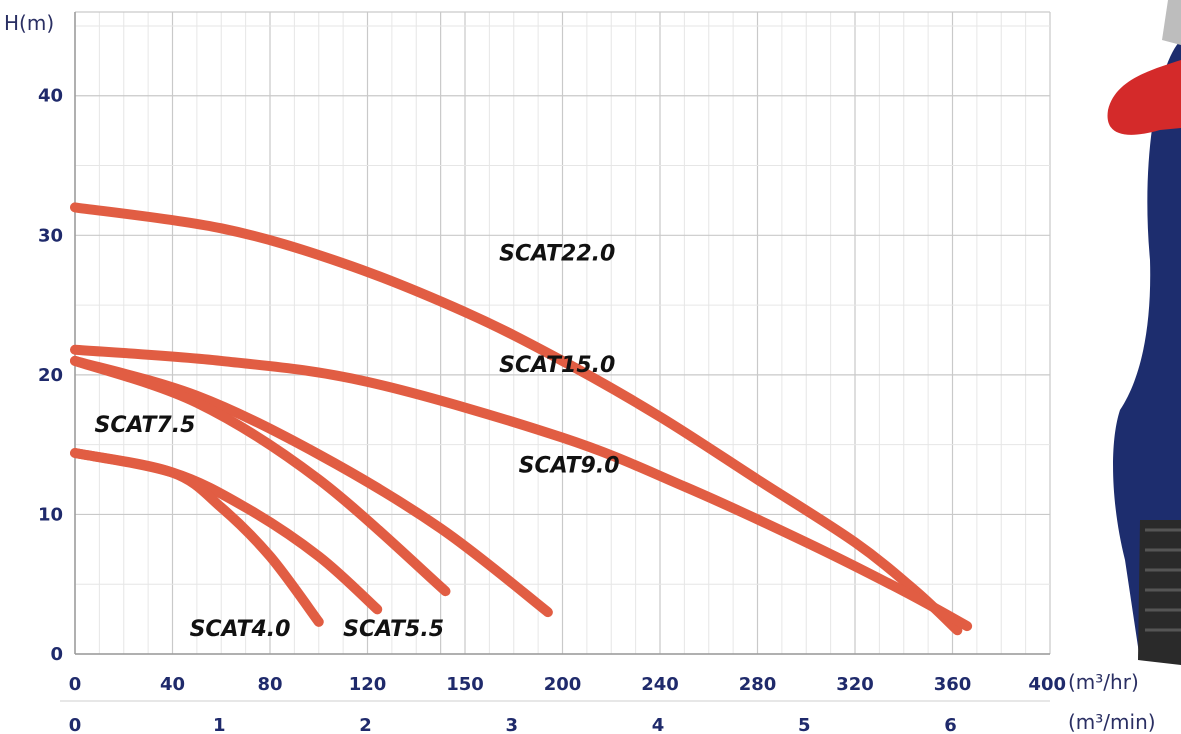  What do you see at coordinates (511, 724) in the screenshot?
I see `x-tick-label-secondary: 3` at bounding box center [511, 724].